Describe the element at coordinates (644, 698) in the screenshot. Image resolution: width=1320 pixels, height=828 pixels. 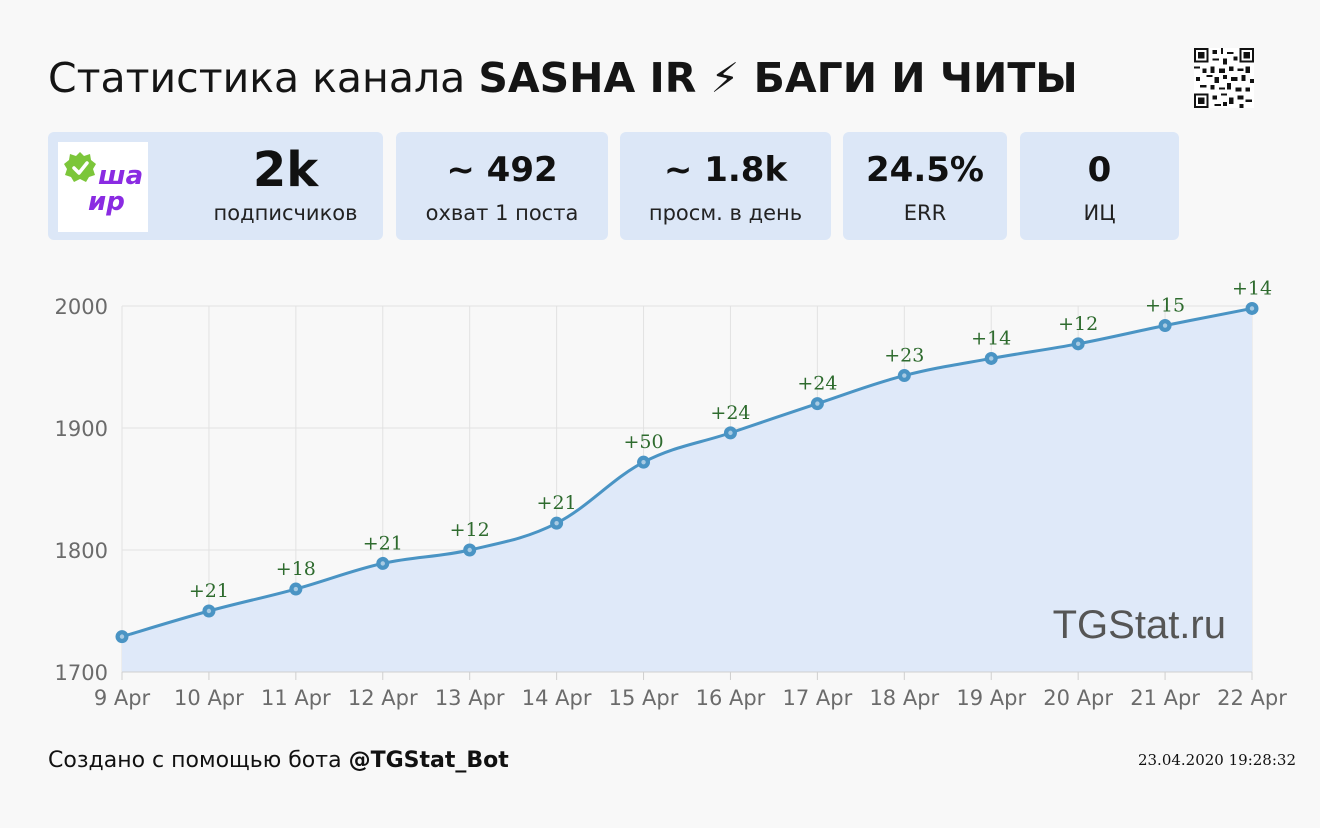
I see `x-tick-label: 15 Apr` at that location.